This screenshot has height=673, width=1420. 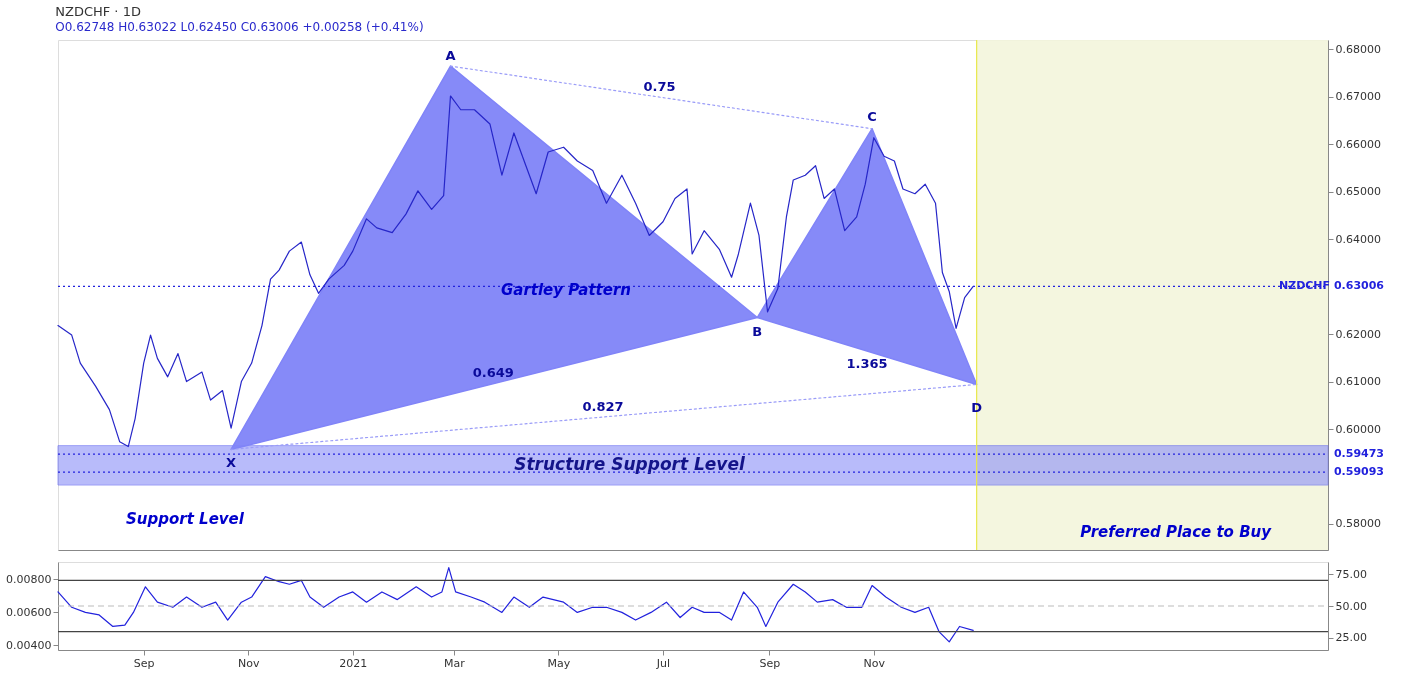 I want to click on y2-tick-label: 50.00, so click(x=1351, y=606).